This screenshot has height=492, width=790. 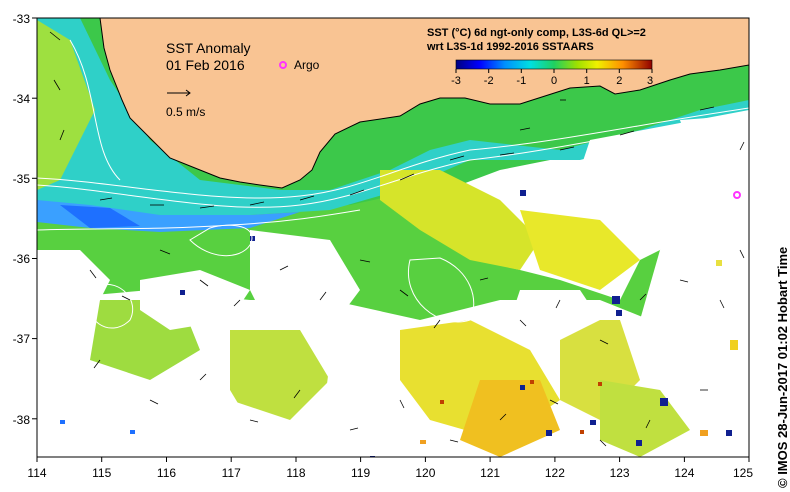 I want to click on lat-tick-label: -33, so click(x=22, y=19).